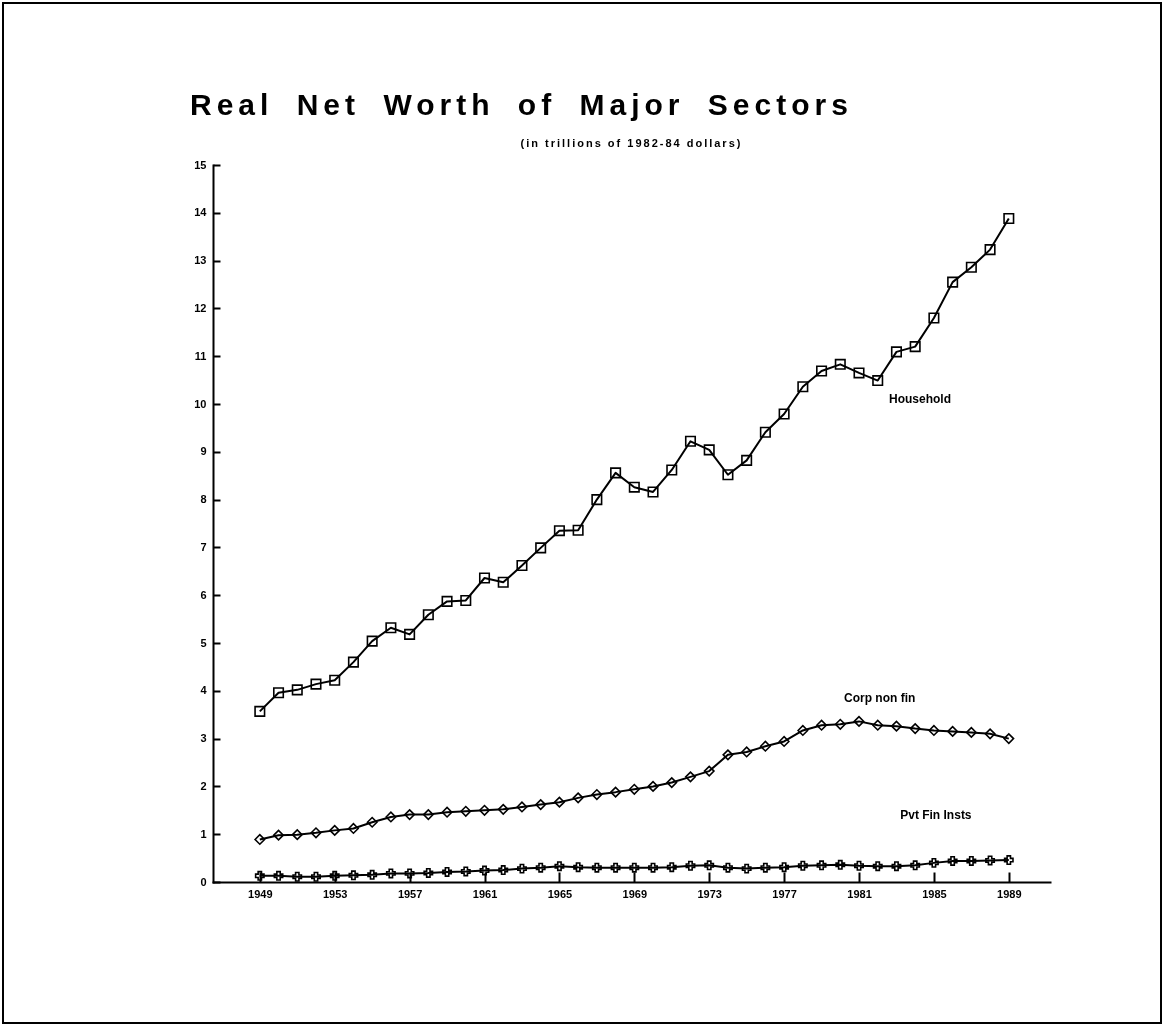 The height and width of the screenshot is (1030, 1168). What do you see at coordinates (410, 893) in the screenshot?
I see `x-tick-label: 1957` at bounding box center [410, 893].